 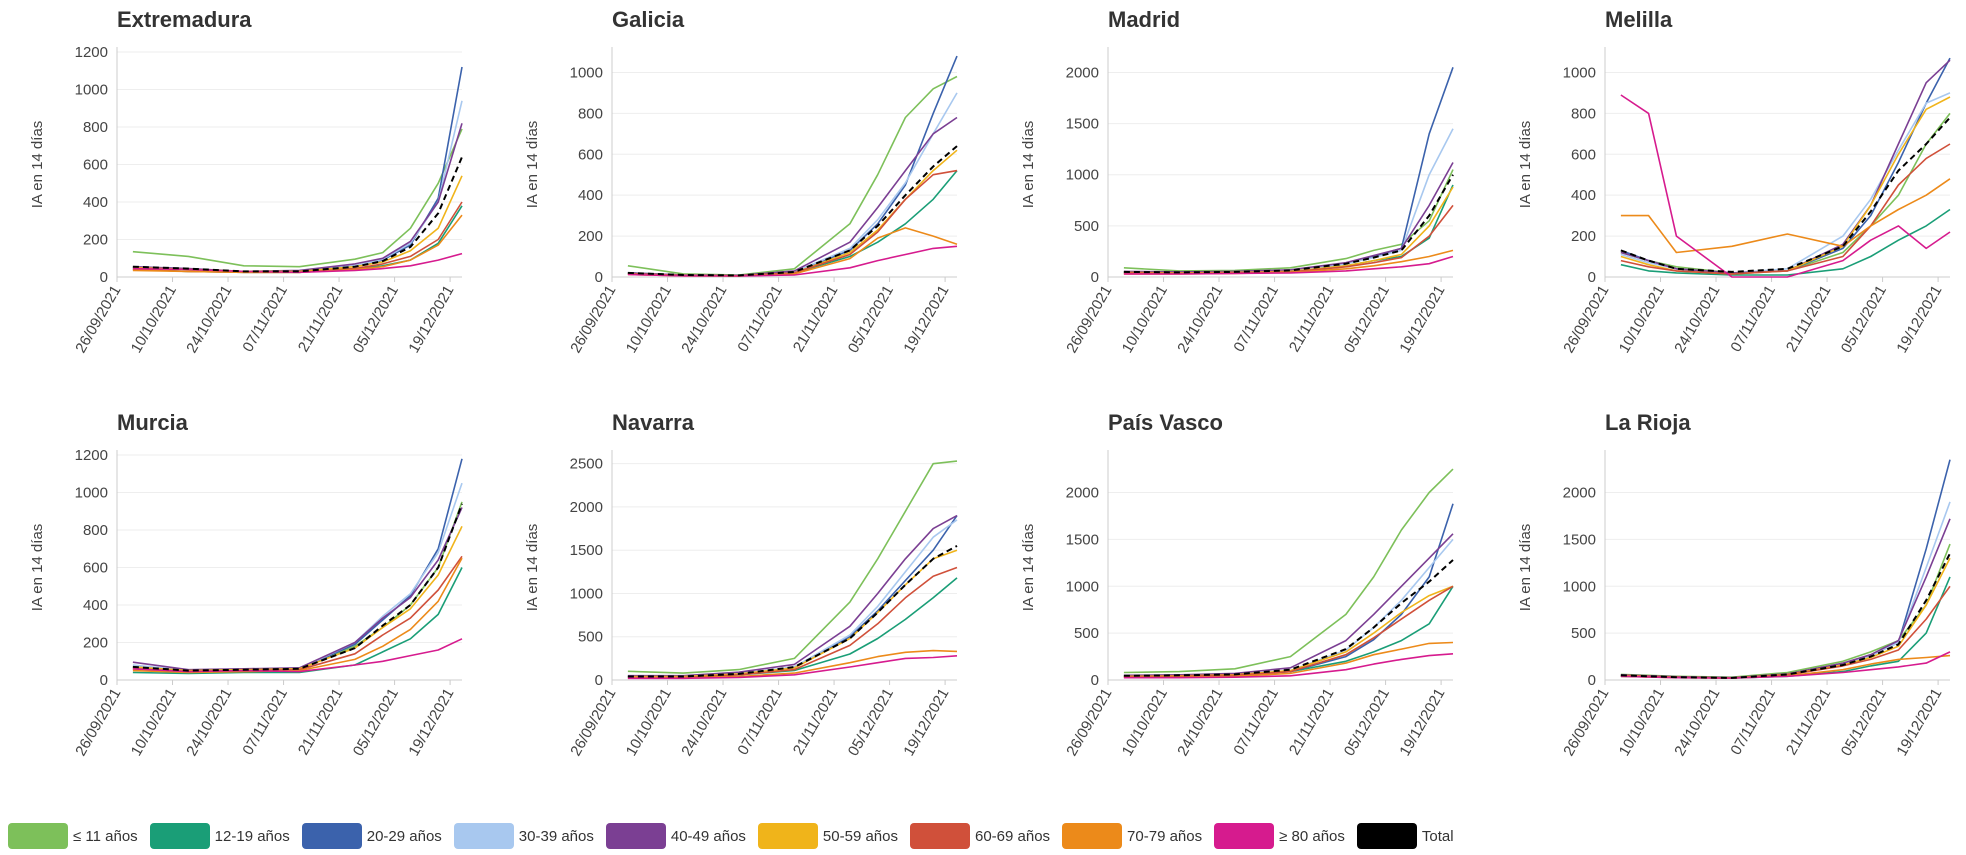 What do you see at coordinates (1639, 19) in the screenshot?
I see `panel-title: Melilla` at bounding box center [1639, 19].